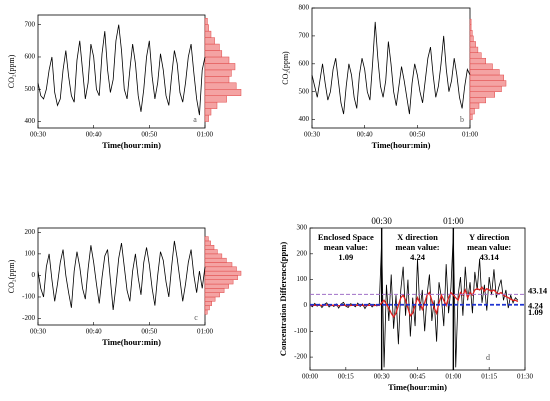 The width and height of the screenshot is (550, 401). What do you see at coordinates (418, 377) in the screenshot?
I see `x-tick-label: 00:45` at bounding box center [418, 377].